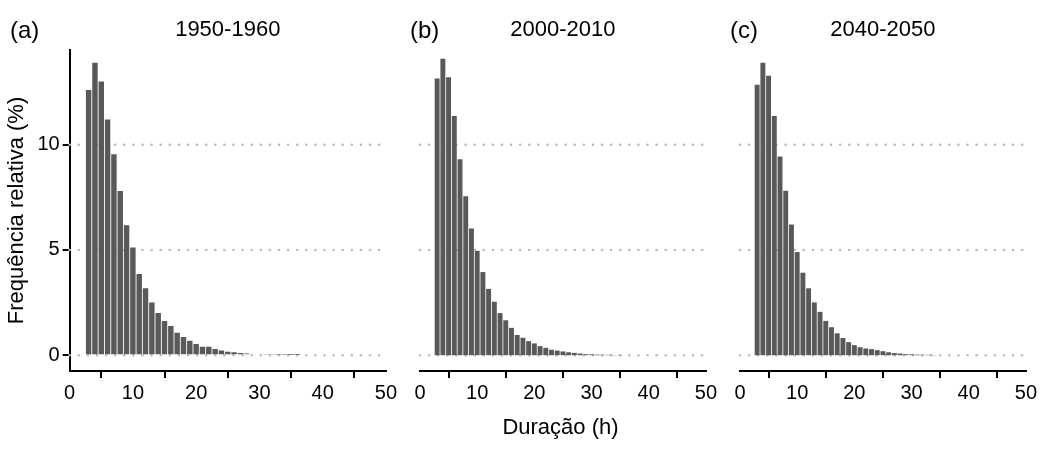  Describe the element at coordinates (54, 353) in the screenshot. I see `y-tick-label: 0` at that location.